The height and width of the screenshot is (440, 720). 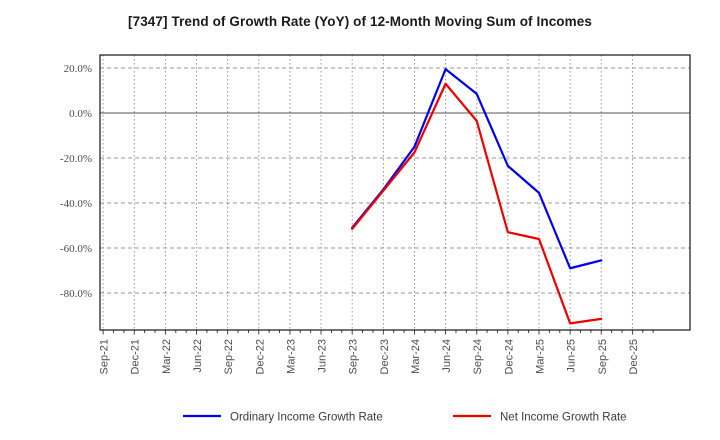 What do you see at coordinates (603, 356) in the screenshot?
I see `x-axis-tick-label: Sep-25` at bounding box center [603, 356].